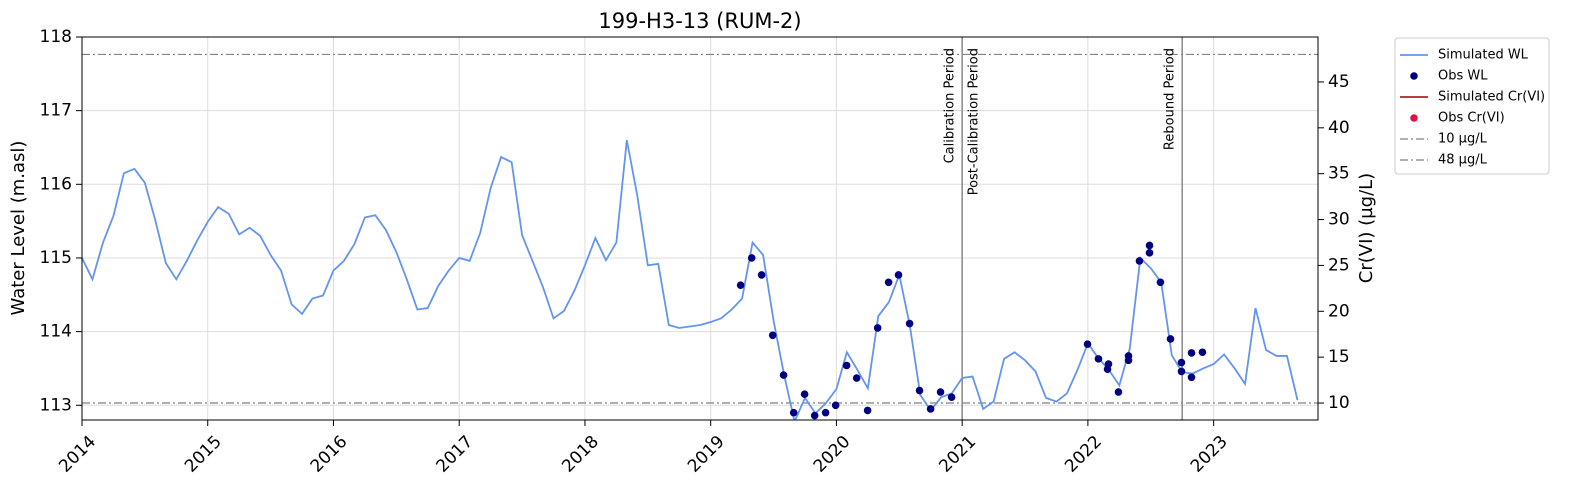  Describe the element at coordinates (18, 228) in the screenshot. I see `y-axis-label: Water Level (m.asl)` at that location.